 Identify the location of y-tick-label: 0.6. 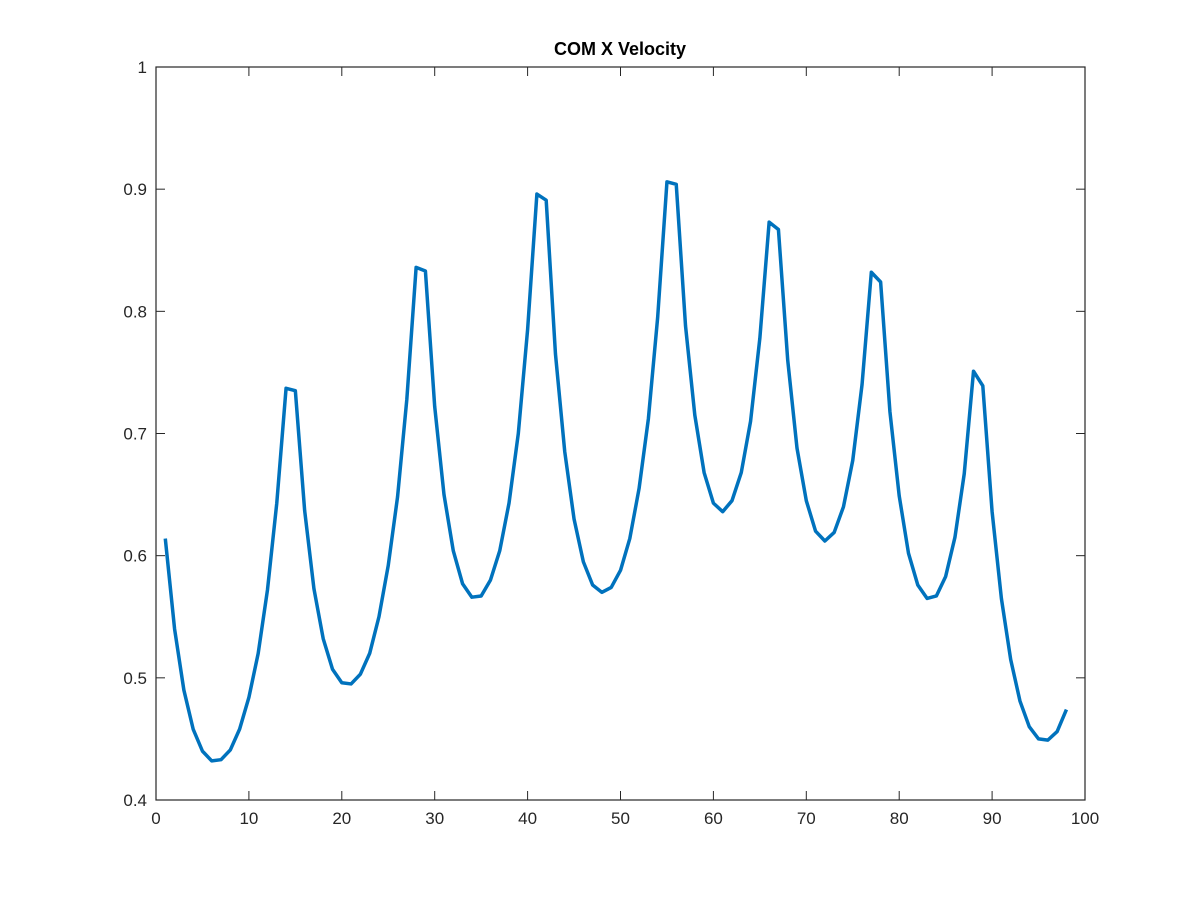
(135, 556).